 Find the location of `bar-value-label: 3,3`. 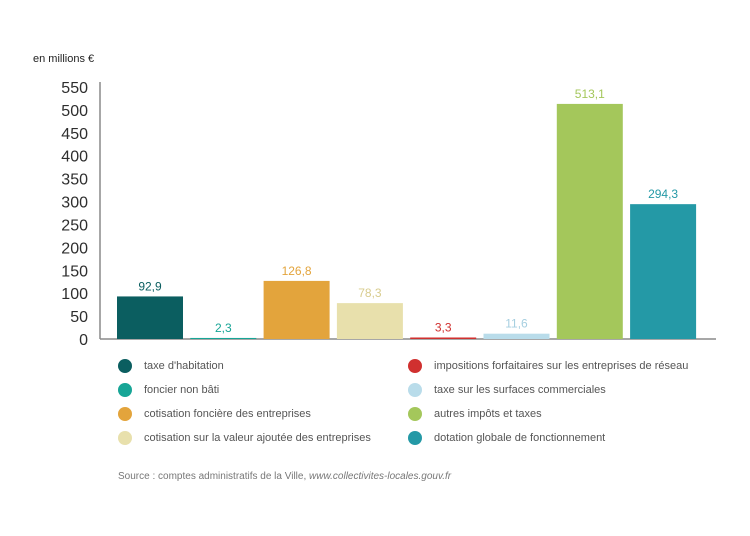

bar-value-label: 3,3 is located at coordinates (443, 327).